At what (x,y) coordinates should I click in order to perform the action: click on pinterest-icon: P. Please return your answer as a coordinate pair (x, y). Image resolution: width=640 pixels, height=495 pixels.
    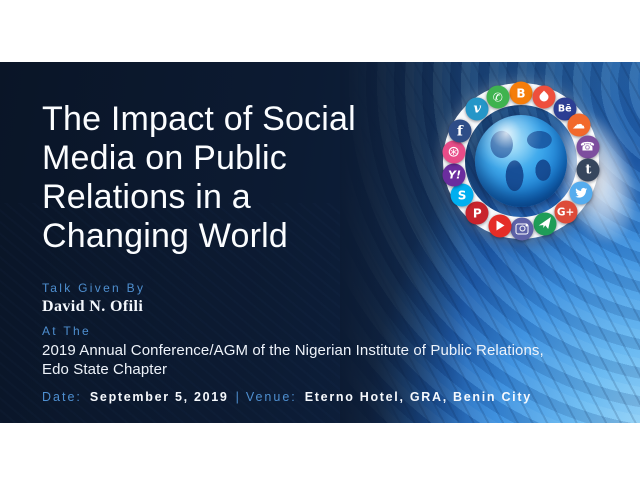
    Looking at the image, I should click on (477, 213).